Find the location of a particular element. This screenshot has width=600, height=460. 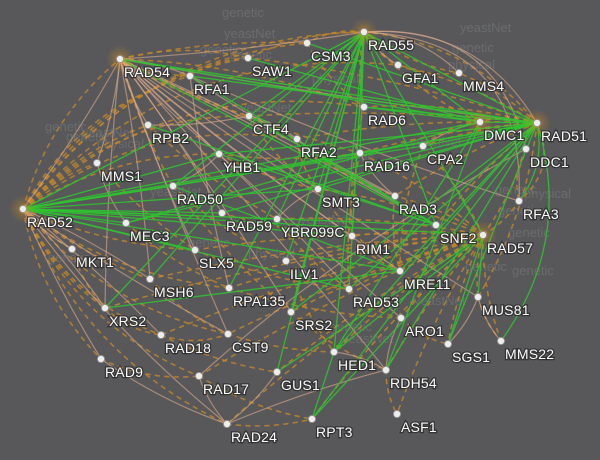

graph-node-rpt3 is located at coordinates (312, 419).